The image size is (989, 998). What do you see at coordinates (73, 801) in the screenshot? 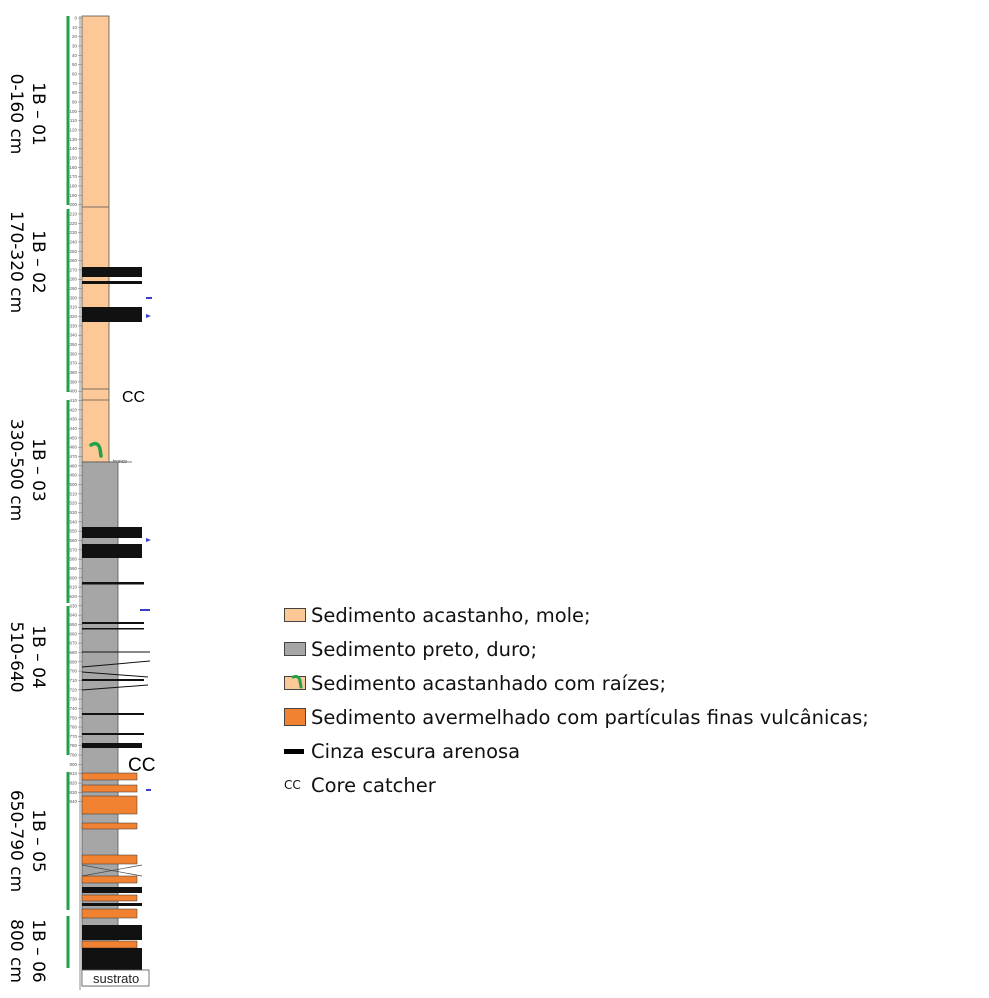
I see `depth-tick-label: 840` at bounding box center [73, 801].